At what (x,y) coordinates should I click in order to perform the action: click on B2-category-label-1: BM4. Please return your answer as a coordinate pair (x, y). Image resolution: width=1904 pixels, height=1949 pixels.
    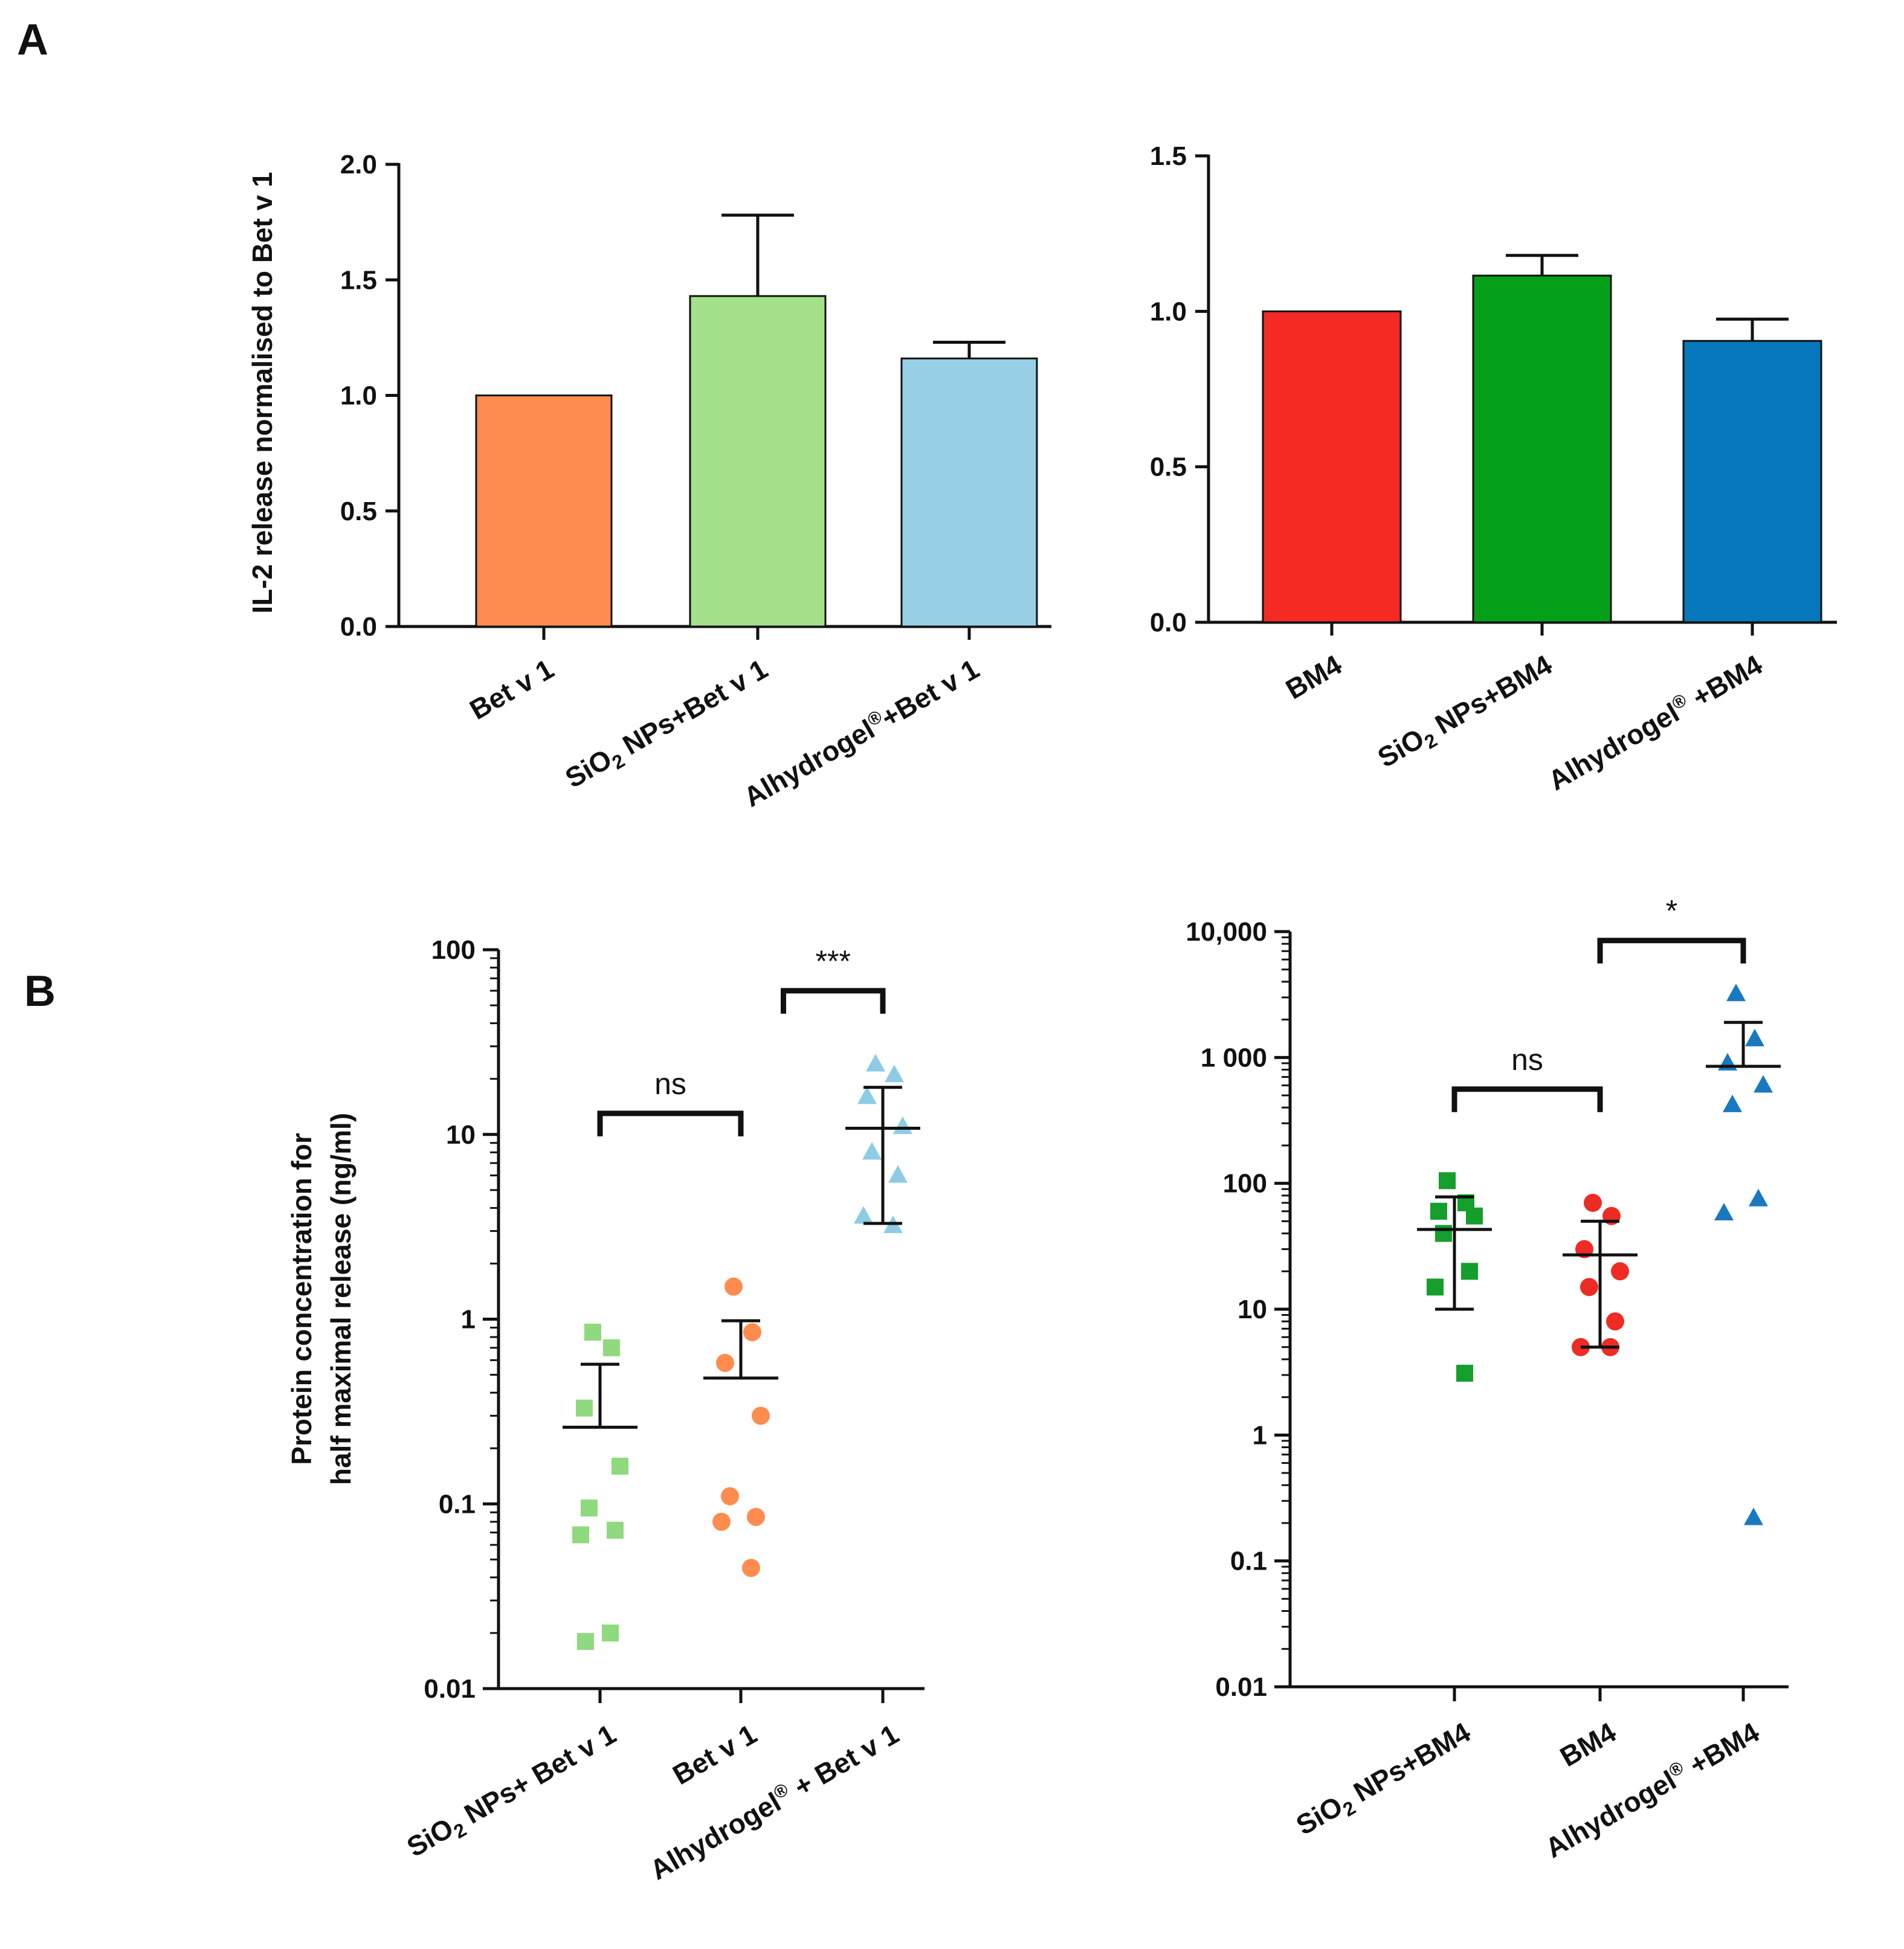
    Looking at the image, I should click on (1588, 1744).